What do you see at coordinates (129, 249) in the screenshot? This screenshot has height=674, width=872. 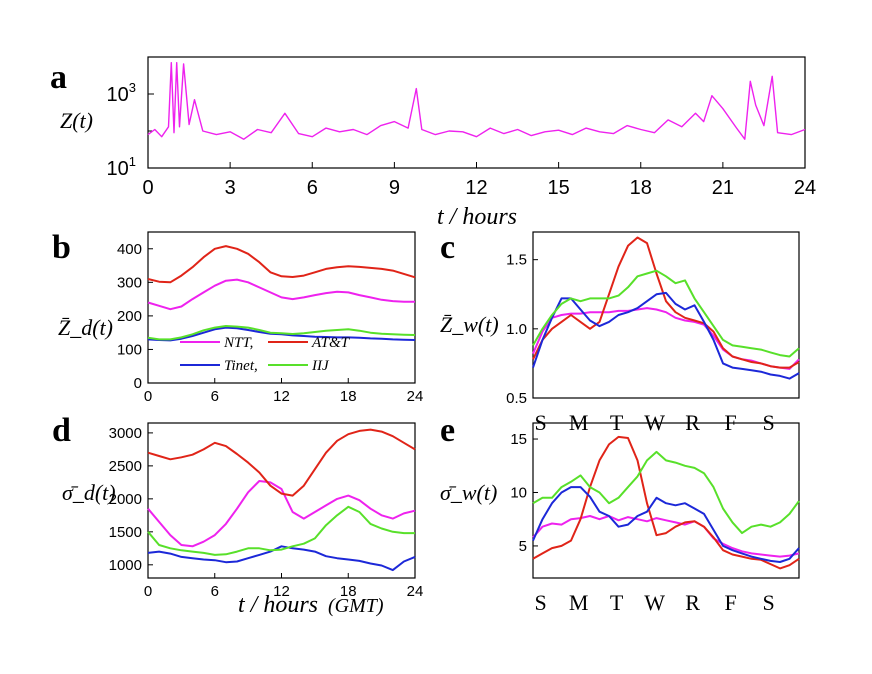 I see `panel-b-ytick-label: 400` at bounding box center [129, 249].